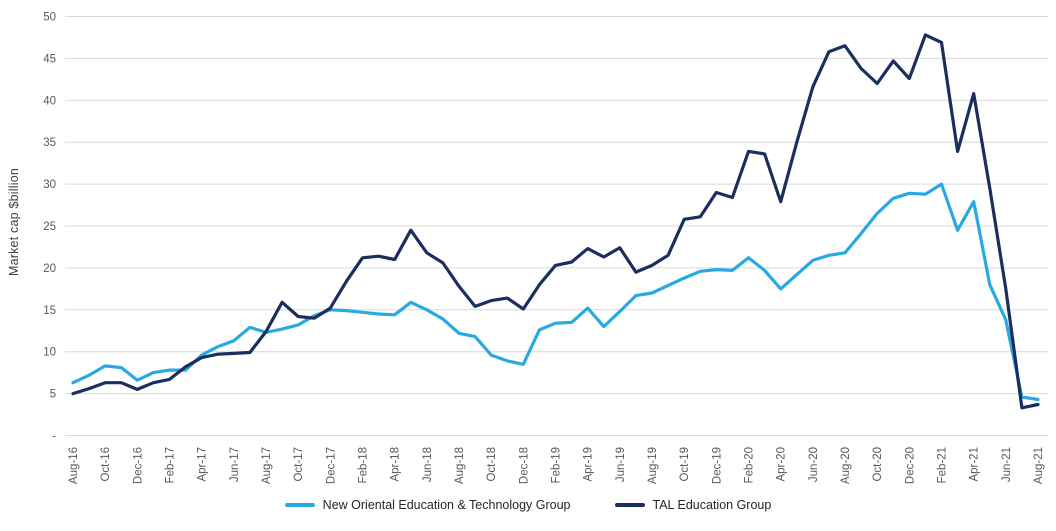 Image resolution: width=1056 pixels, height=531 pixels. I want to click on y-axis-title: Market cap $billion, so click(14, 222).